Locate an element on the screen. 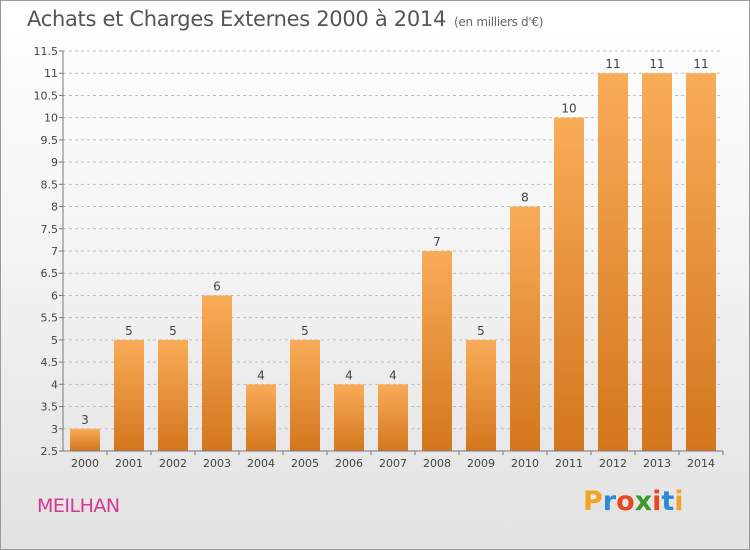  y-tick-label: 3.5 is located at coordinates (50, 407).